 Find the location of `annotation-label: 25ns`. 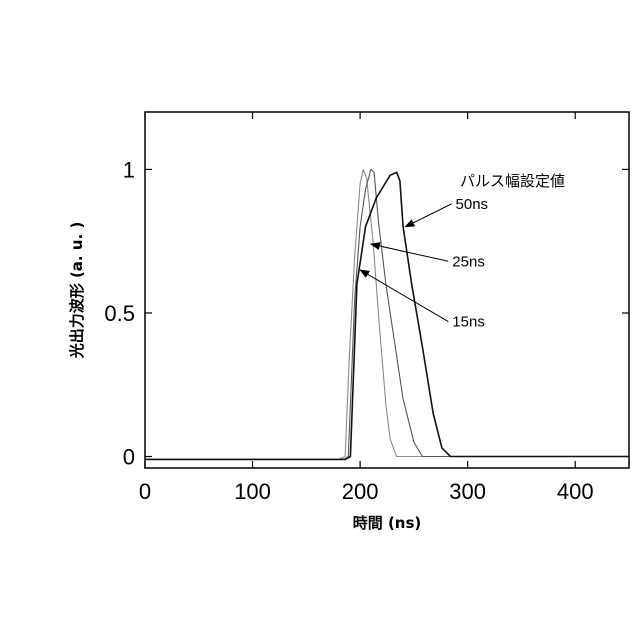

annotation-label: 25ns is located at coordinates (468, 261).